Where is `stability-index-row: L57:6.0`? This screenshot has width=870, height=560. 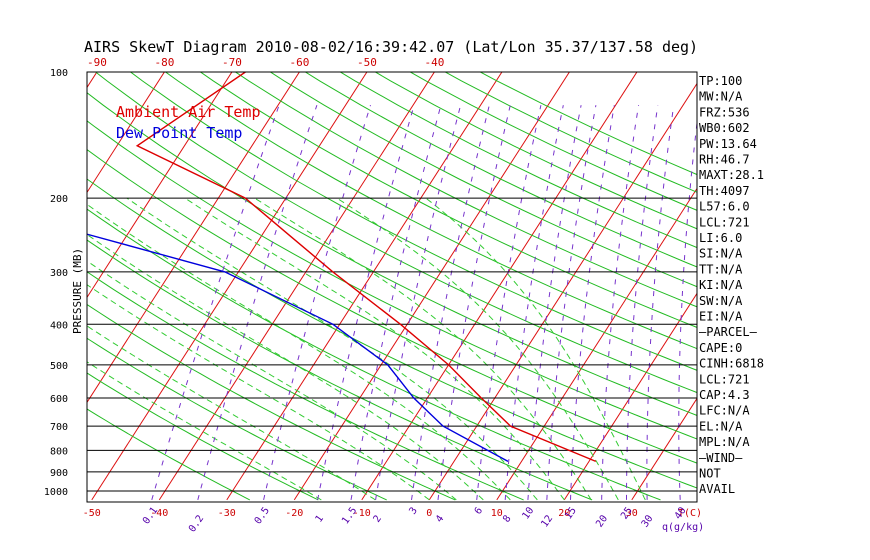 stability-index-row: L57:6.0 is located at coordinates (724, 207).